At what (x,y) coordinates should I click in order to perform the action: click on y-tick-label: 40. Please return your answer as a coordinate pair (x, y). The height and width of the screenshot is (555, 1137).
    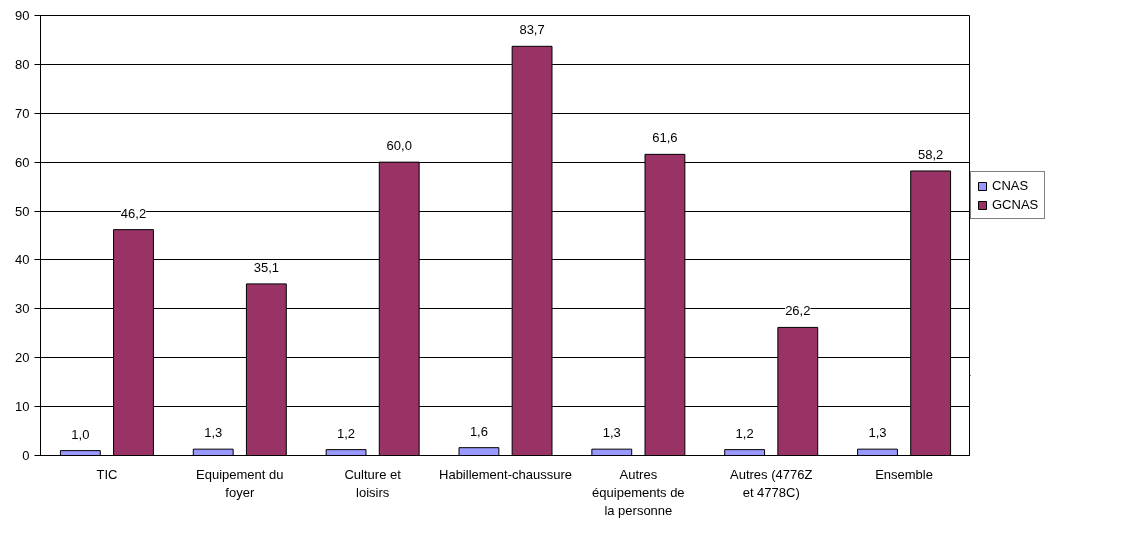
    Looking at the image, I should click on (22, 260).